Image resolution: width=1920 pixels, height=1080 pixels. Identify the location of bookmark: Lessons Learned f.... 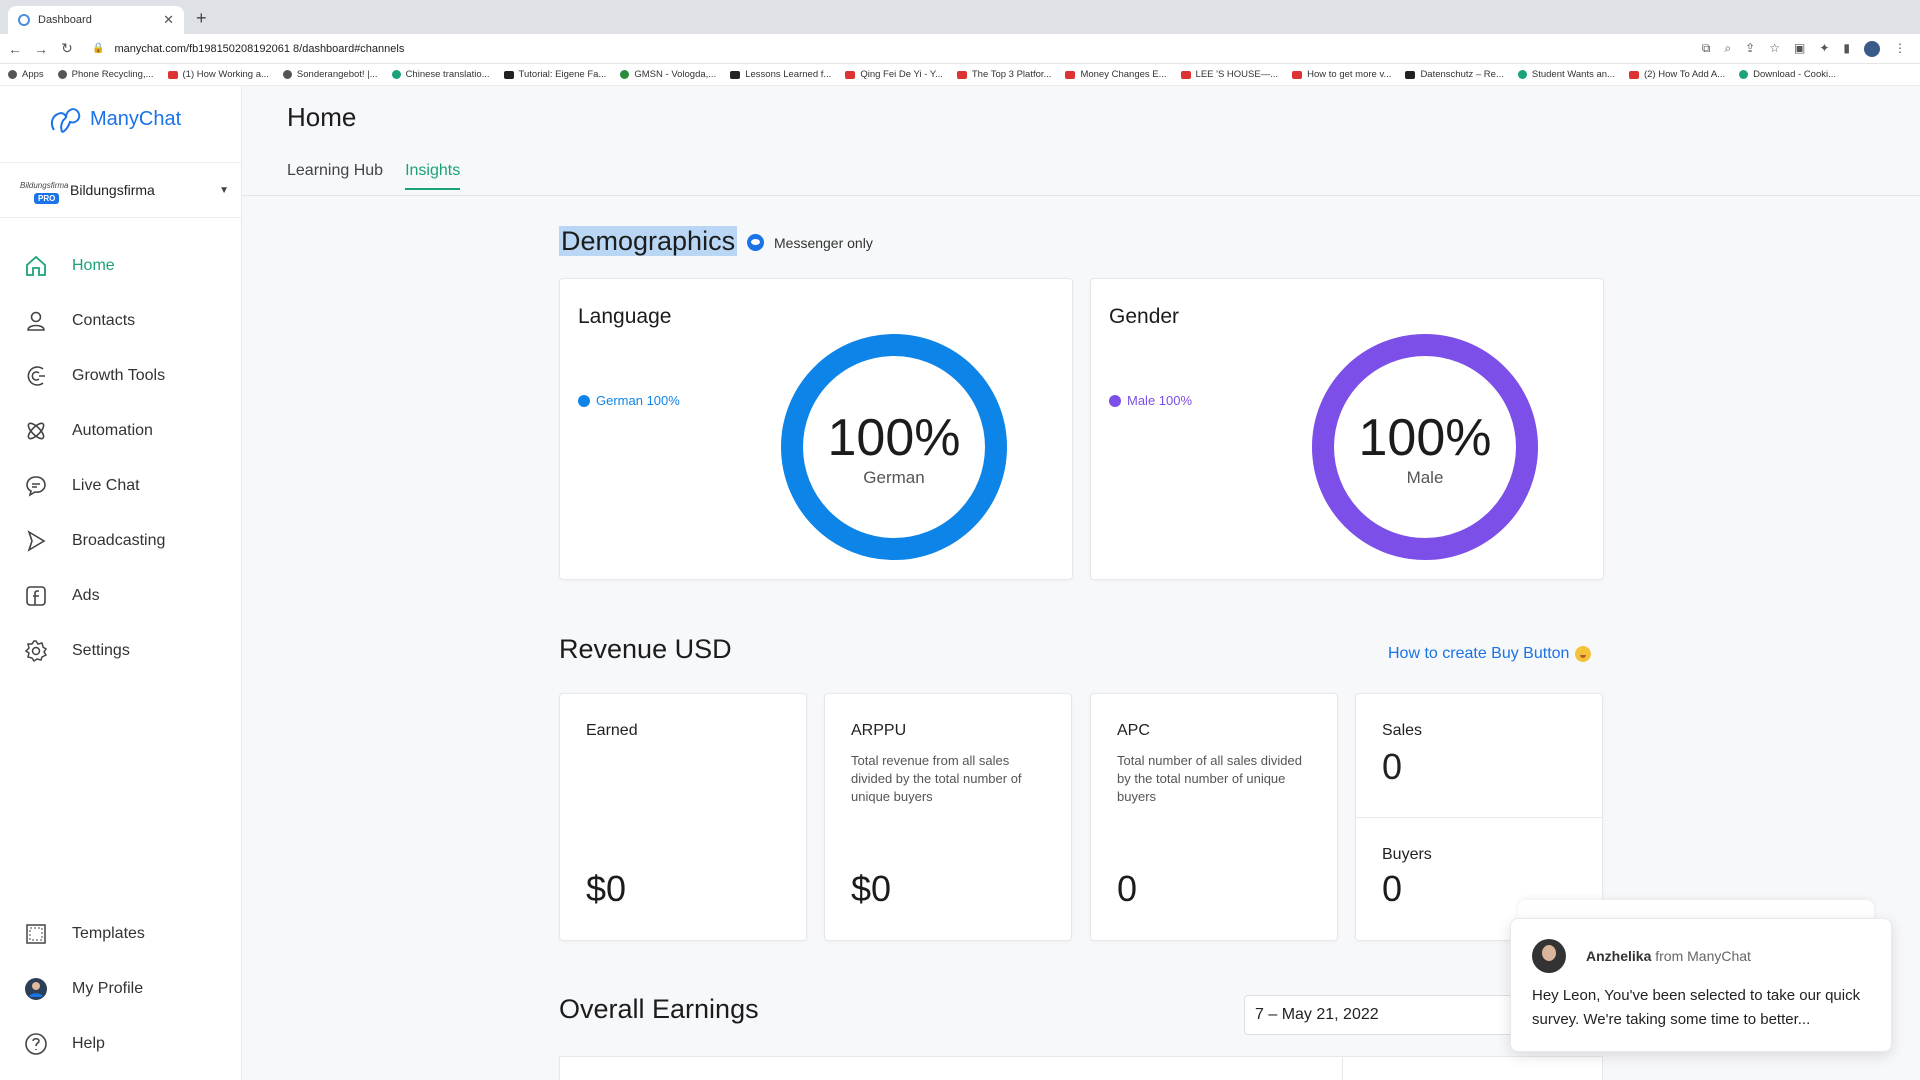
(780, 74).